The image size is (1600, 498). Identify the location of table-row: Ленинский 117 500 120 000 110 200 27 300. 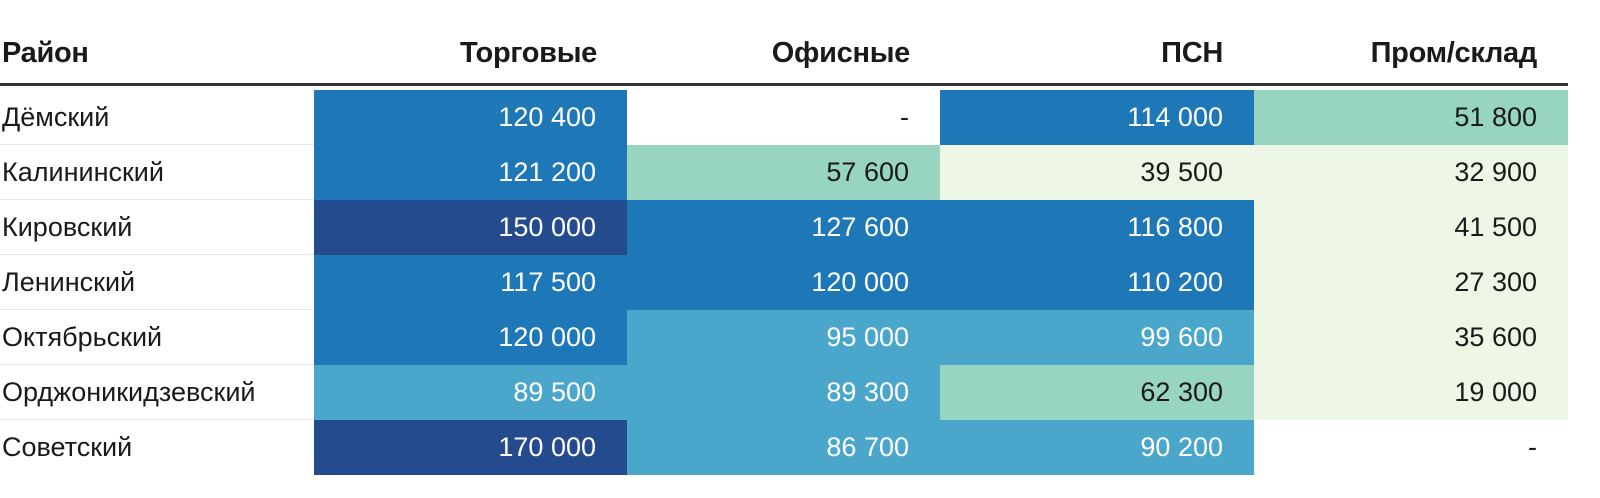
(784, 282).